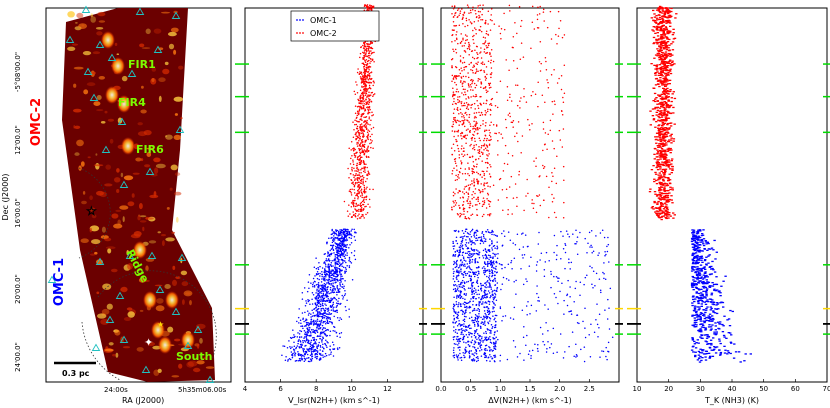 This screenshot has width=830, height=408. I want to click on x-tick-label: 2.0, so click(559, 389).